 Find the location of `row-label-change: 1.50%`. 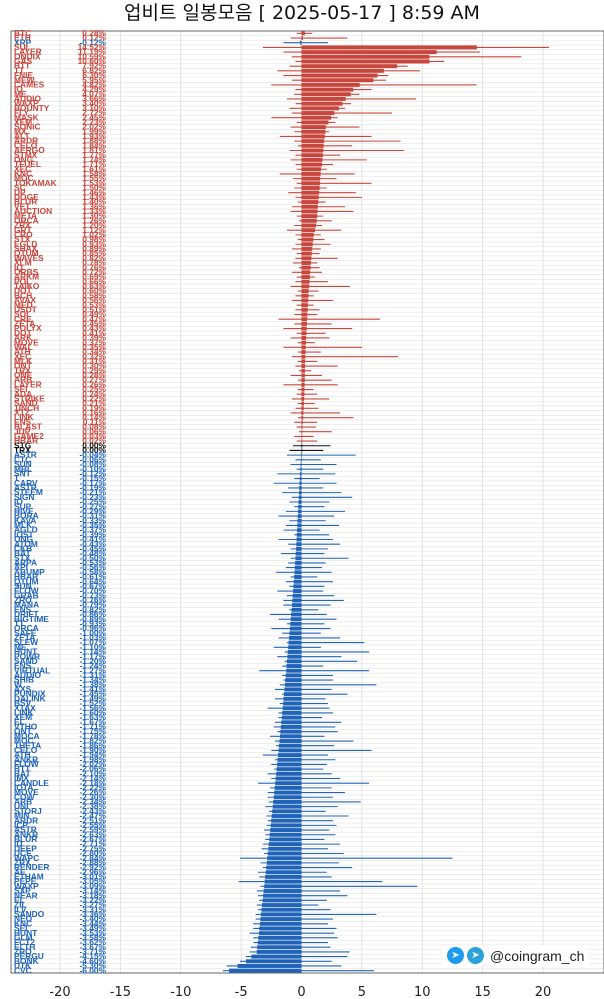

row-label-change: 1.50% is located at coordinates (94, 188).